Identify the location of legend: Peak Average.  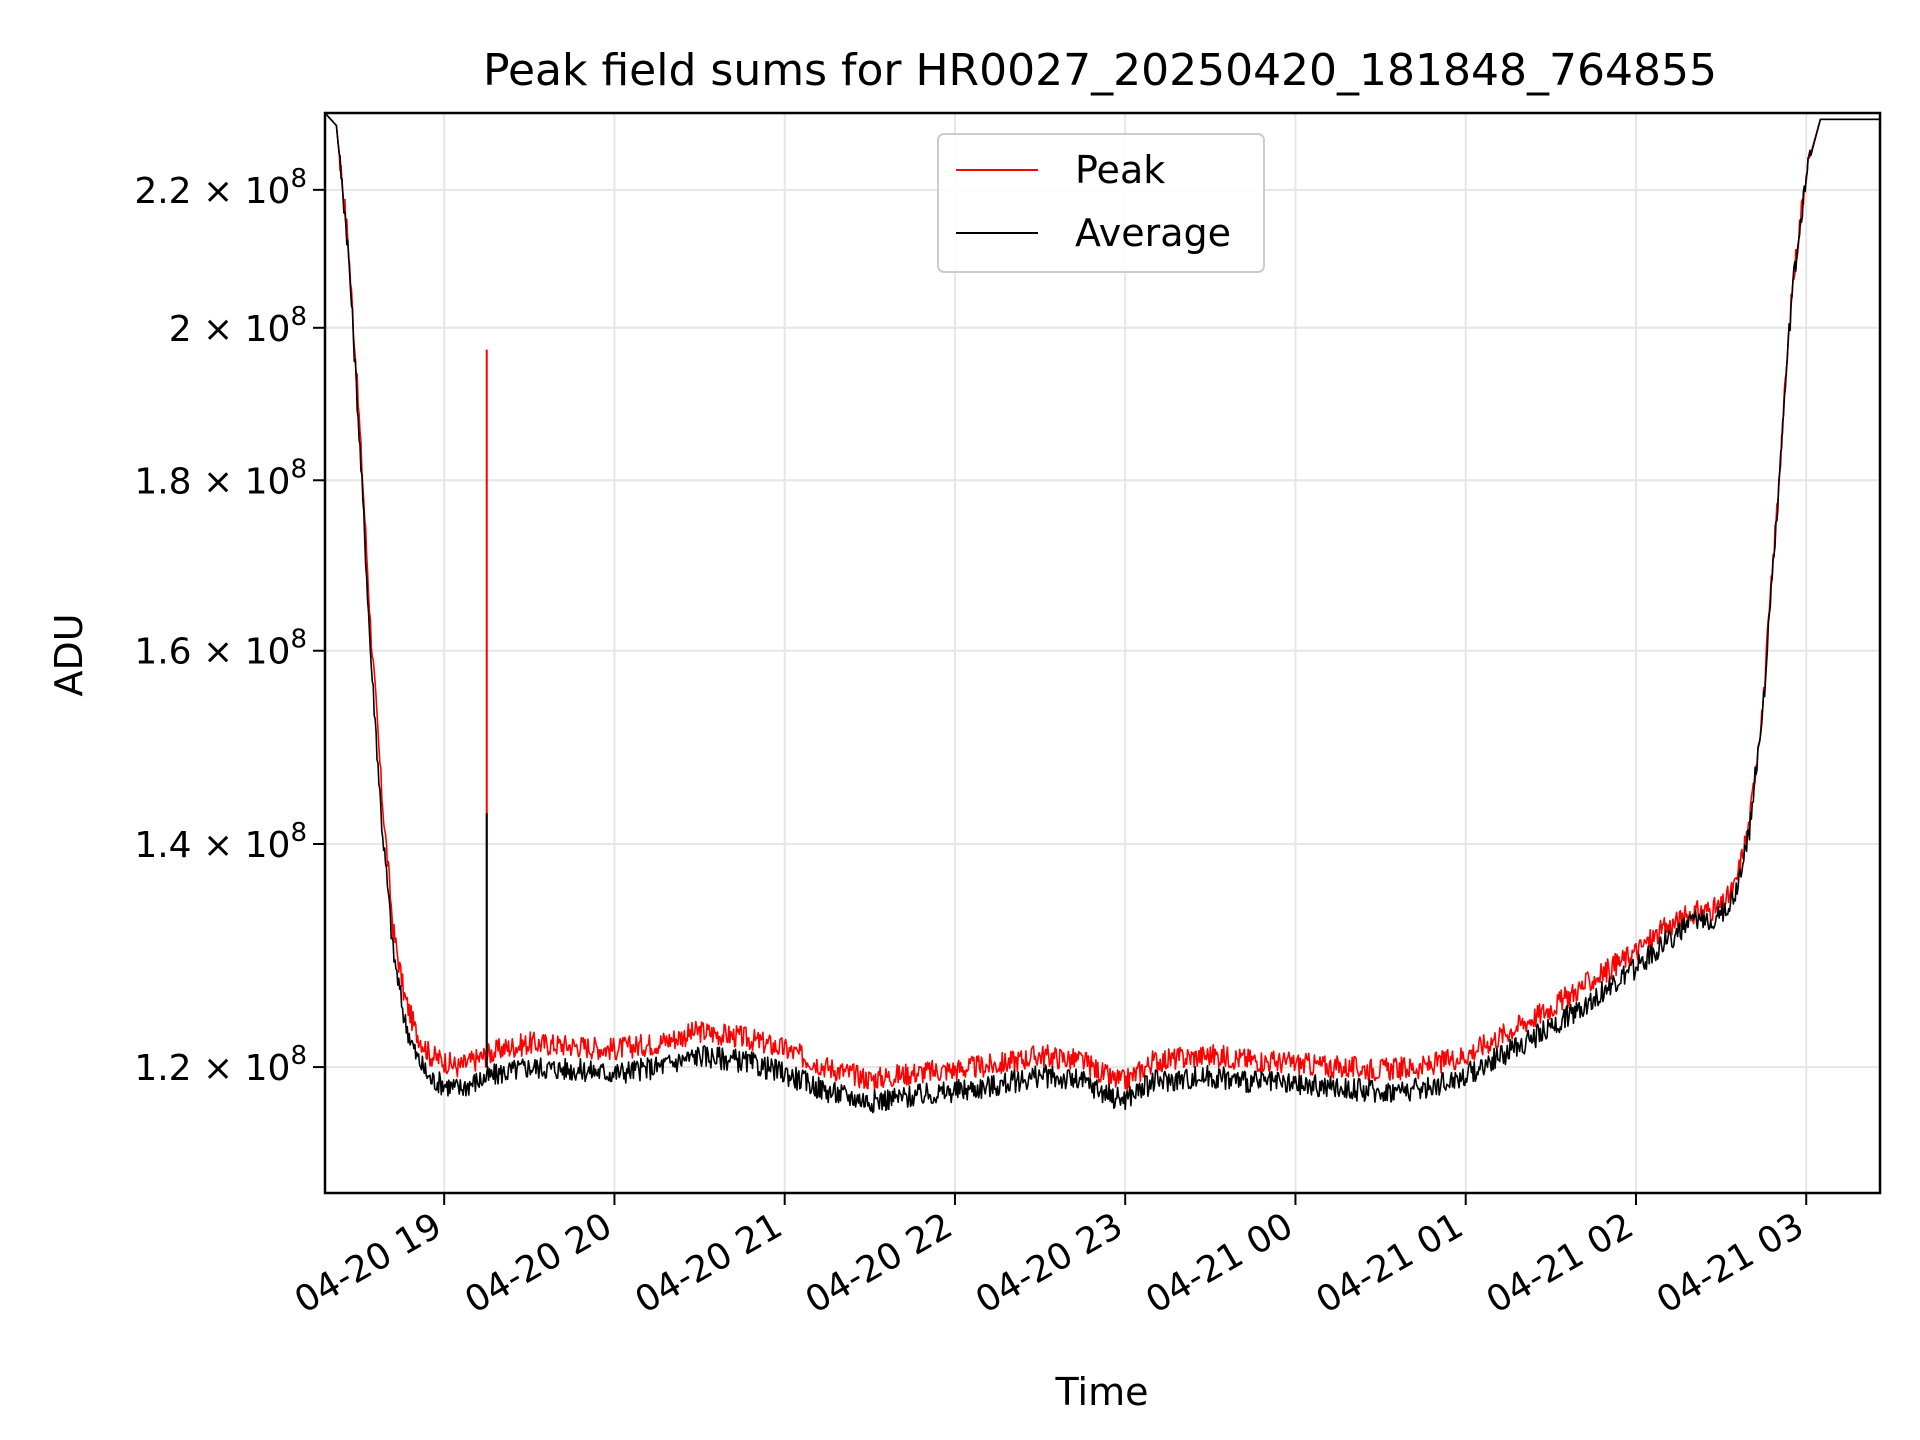
(1101, 203).